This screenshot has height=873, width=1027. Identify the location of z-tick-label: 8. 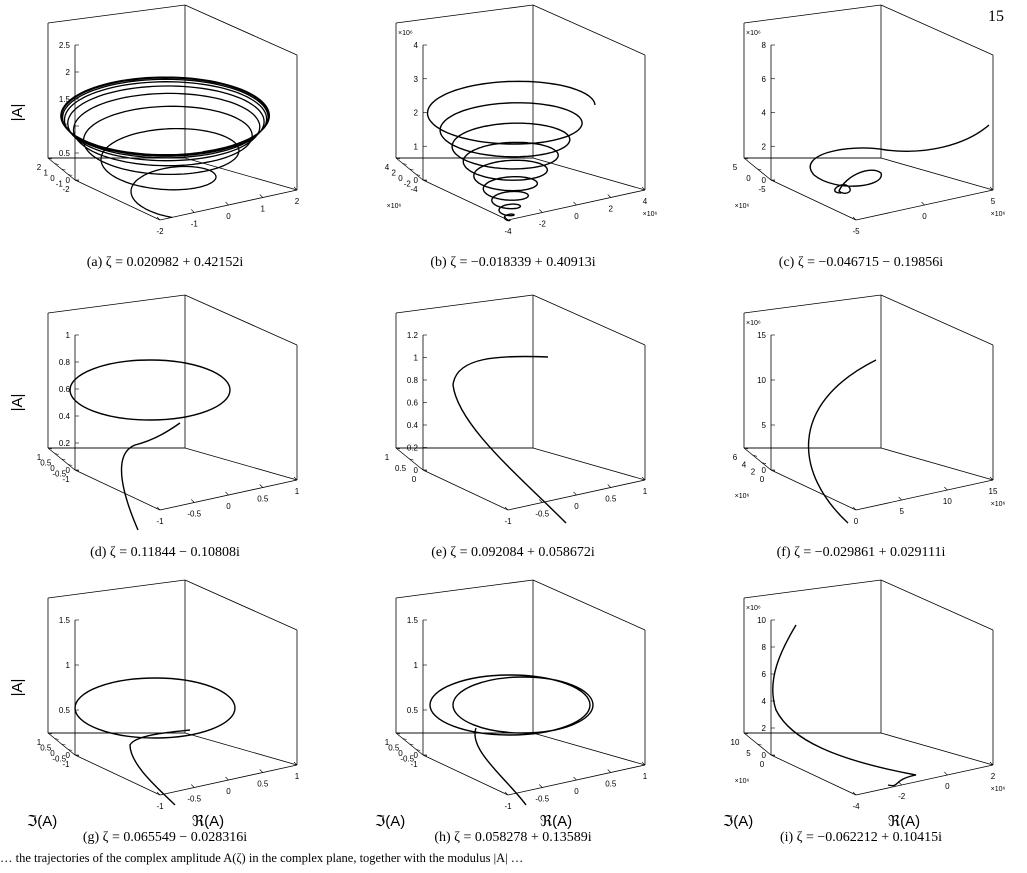
(764, 647).